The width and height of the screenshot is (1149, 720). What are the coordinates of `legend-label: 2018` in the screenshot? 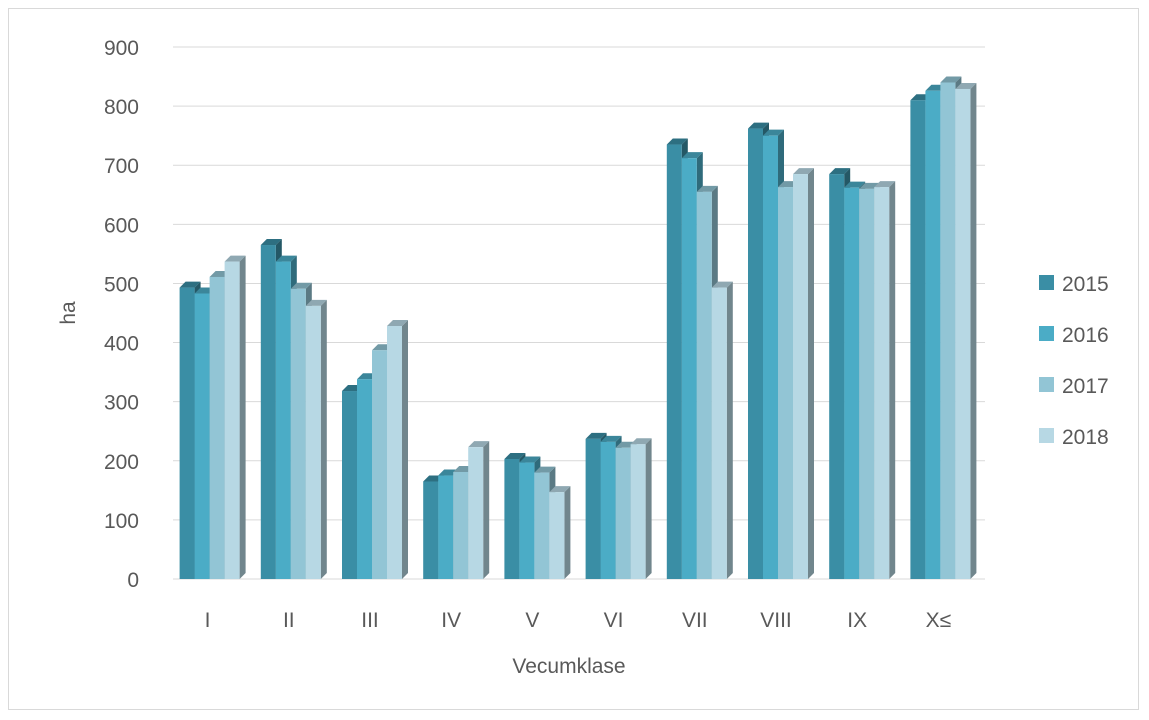 It's located at (1085, 437).